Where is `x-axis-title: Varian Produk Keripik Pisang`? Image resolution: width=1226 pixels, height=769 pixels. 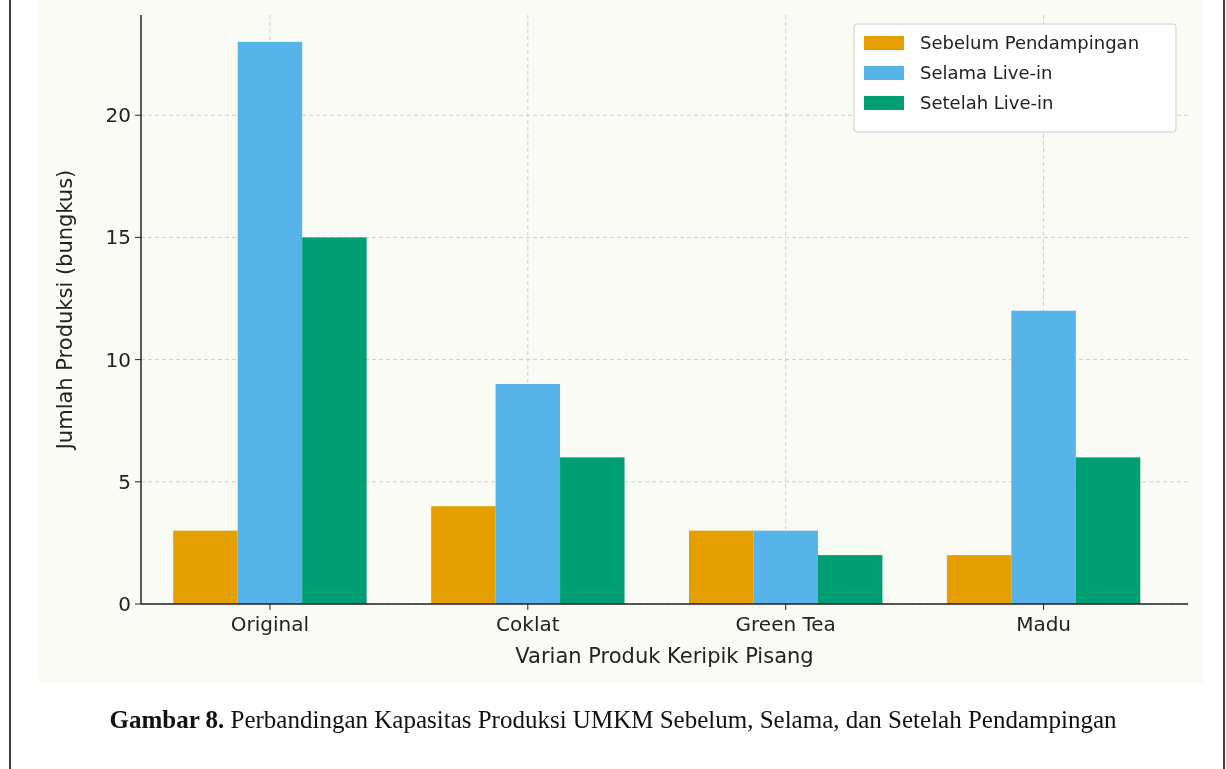 x-axis-title: Varian Produk Keripik Pisang is located at coordinates (664, 656).